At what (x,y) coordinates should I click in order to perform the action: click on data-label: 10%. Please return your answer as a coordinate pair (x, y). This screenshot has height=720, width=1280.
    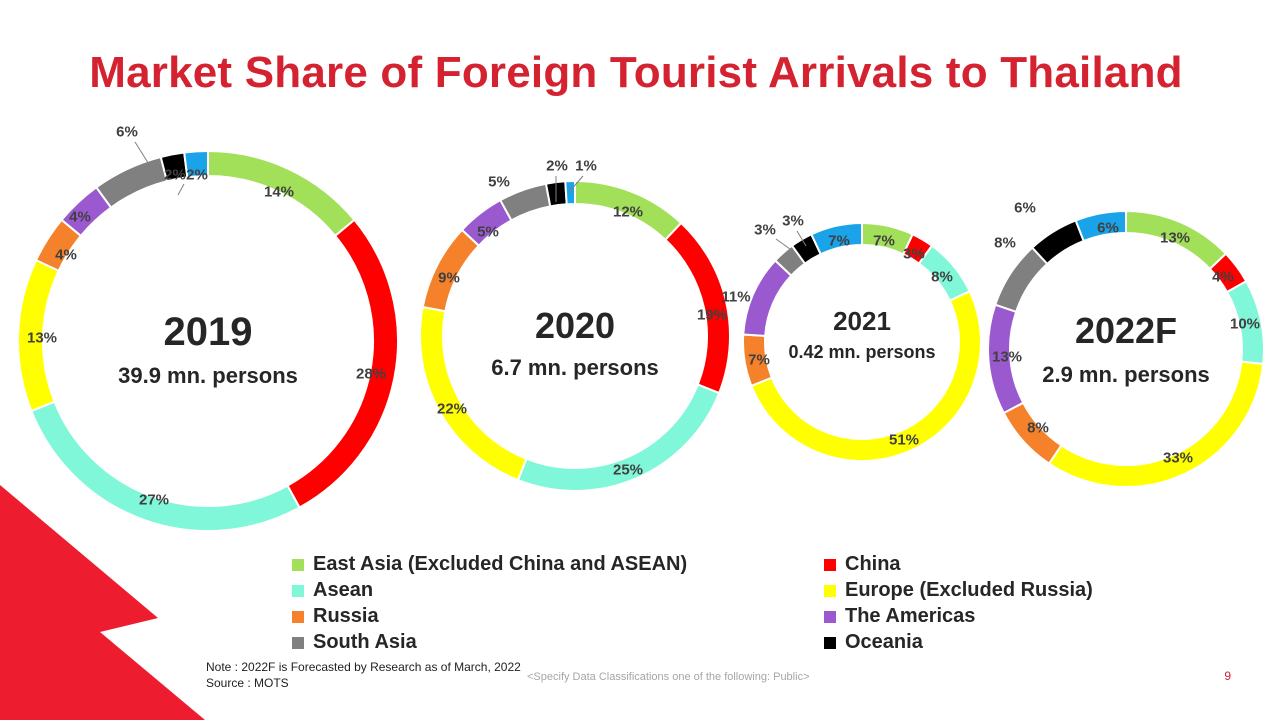
    Looking at the image, I should click on (1245, 324).